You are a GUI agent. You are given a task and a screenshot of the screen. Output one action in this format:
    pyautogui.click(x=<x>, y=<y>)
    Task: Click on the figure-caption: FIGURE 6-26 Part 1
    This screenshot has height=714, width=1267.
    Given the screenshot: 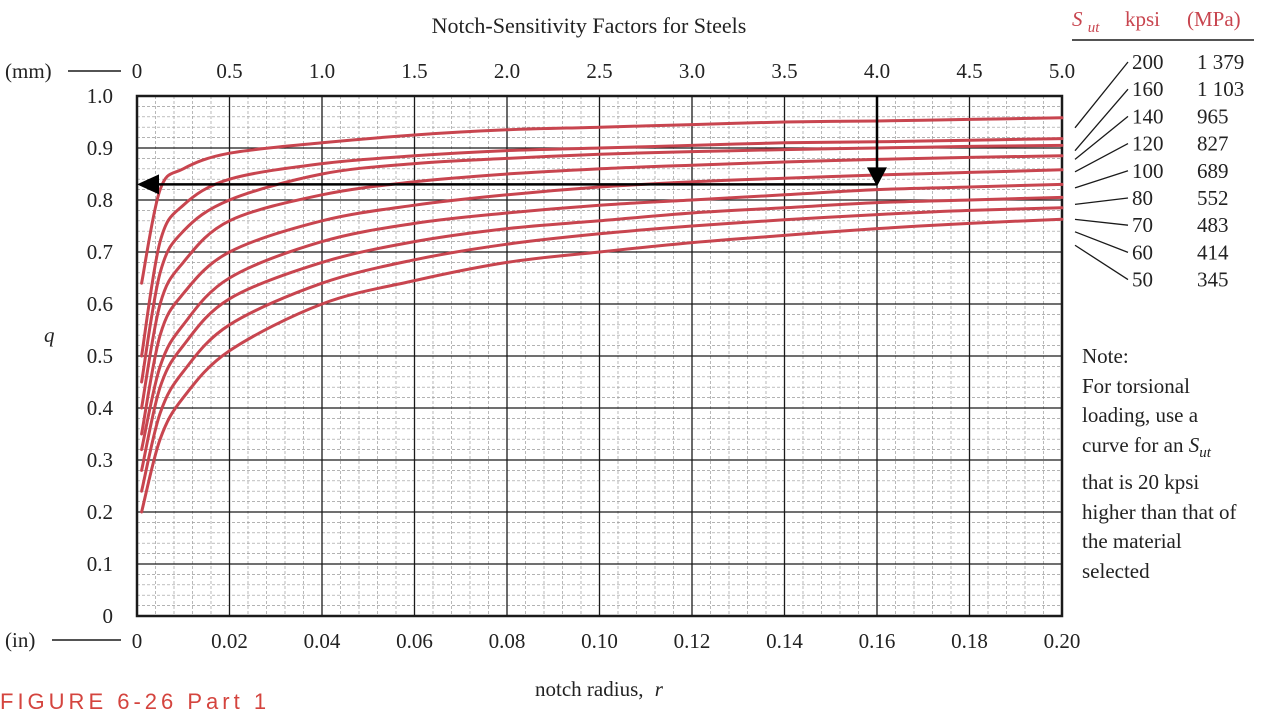 What is the action you would take?
    pyautogui.click(x=135, y=701)
    